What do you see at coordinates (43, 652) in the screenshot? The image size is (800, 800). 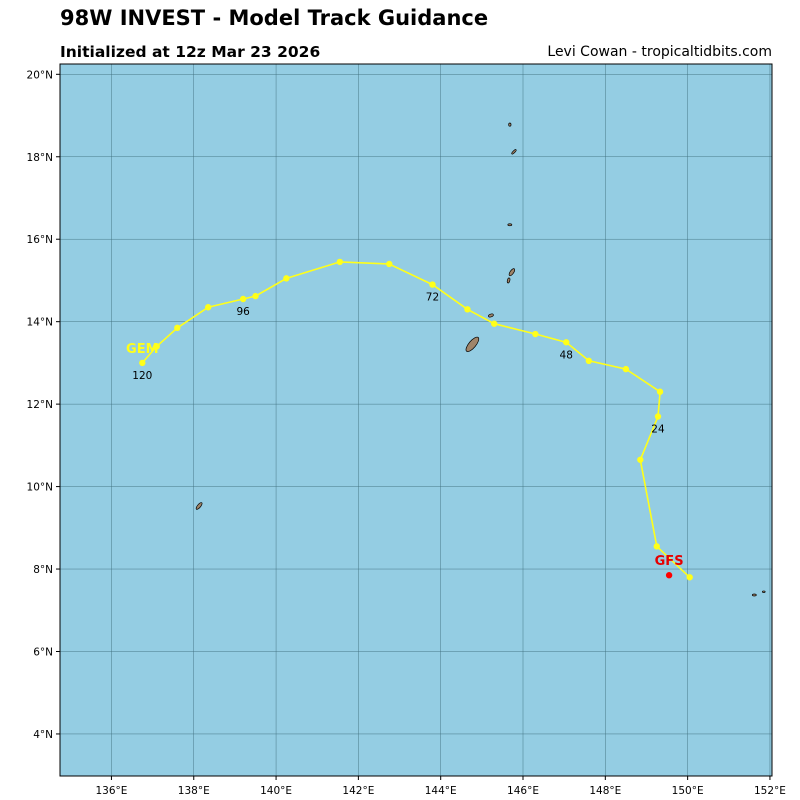 I see `y-tick-label: 6°N` at bounding box center [43, 652].